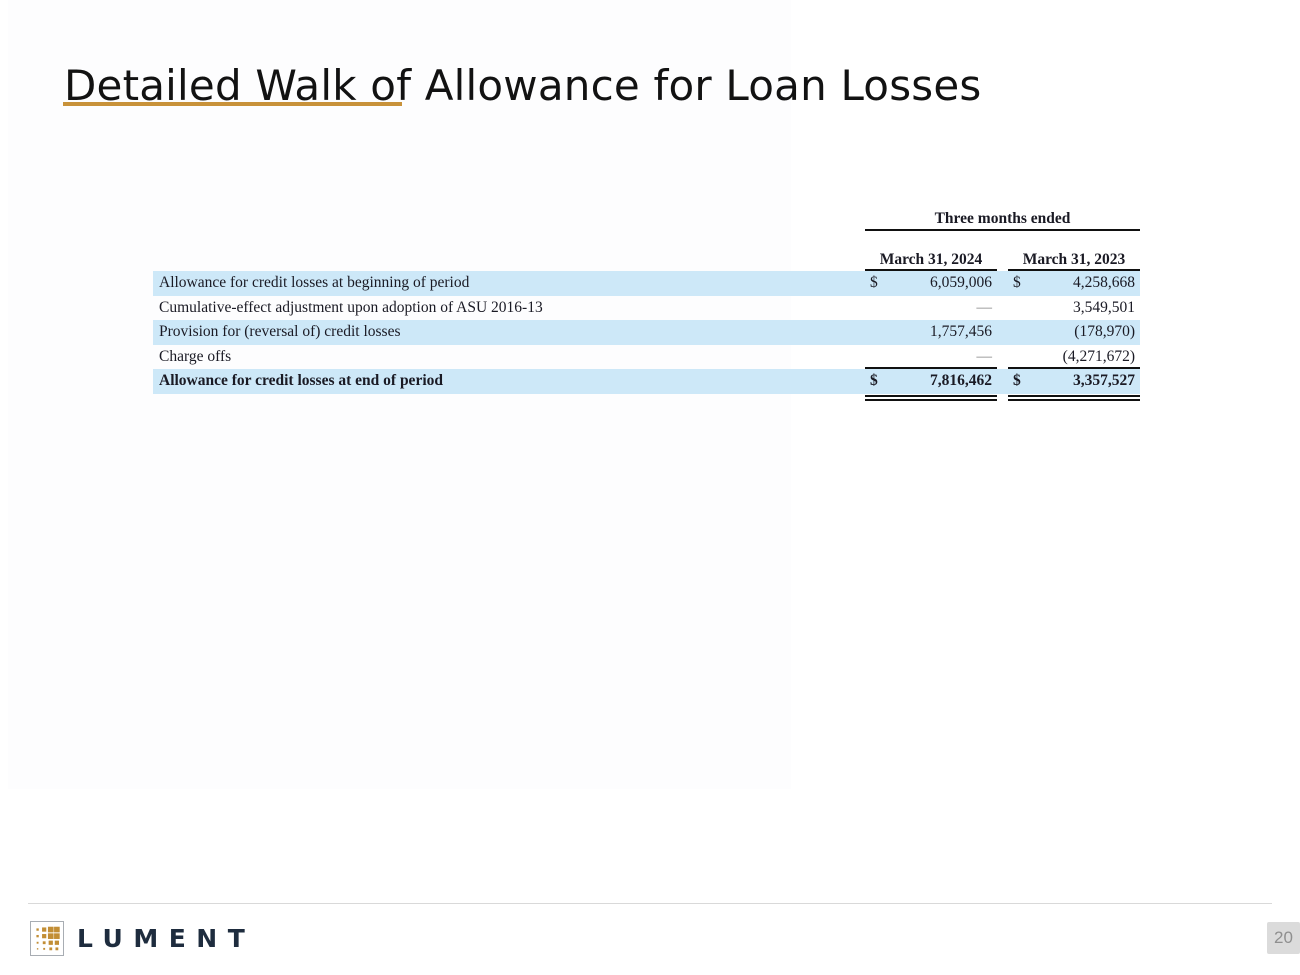 Image resolution: width=1300 pixels, height=975 pixels. I want to click on header-spacer, so click(646, 240).